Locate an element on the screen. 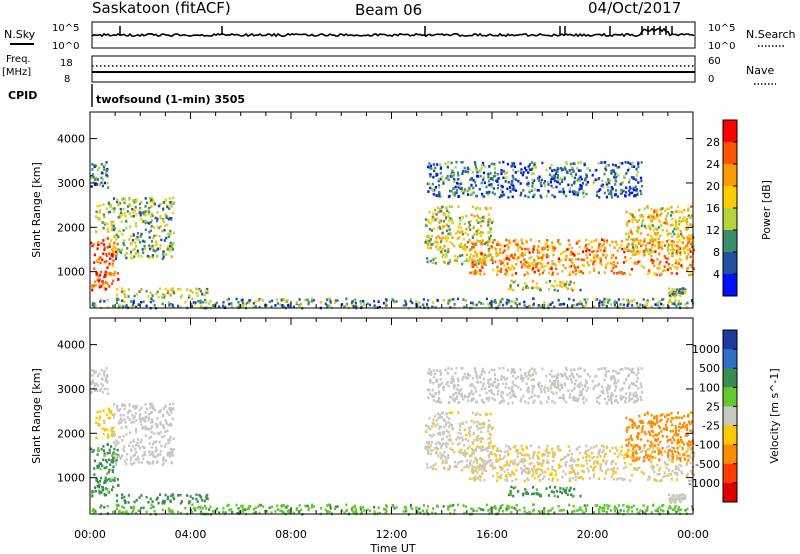 The height and width of the screenshot is (554, 800). freq-tick-bottom: 8 is located at coordinates (67, 79).